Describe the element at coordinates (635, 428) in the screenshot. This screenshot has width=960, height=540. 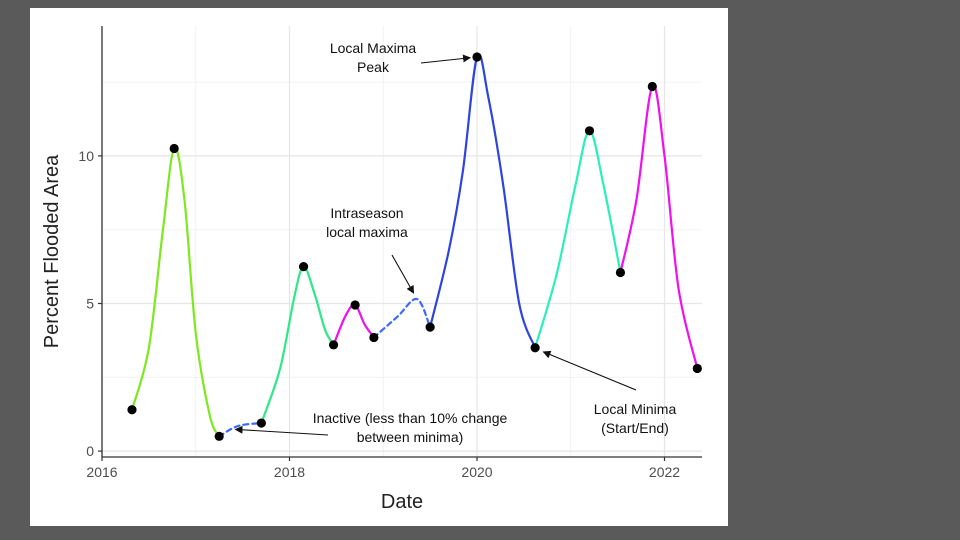
I see `annotation-3-line-1: (Start/End)` at that location.